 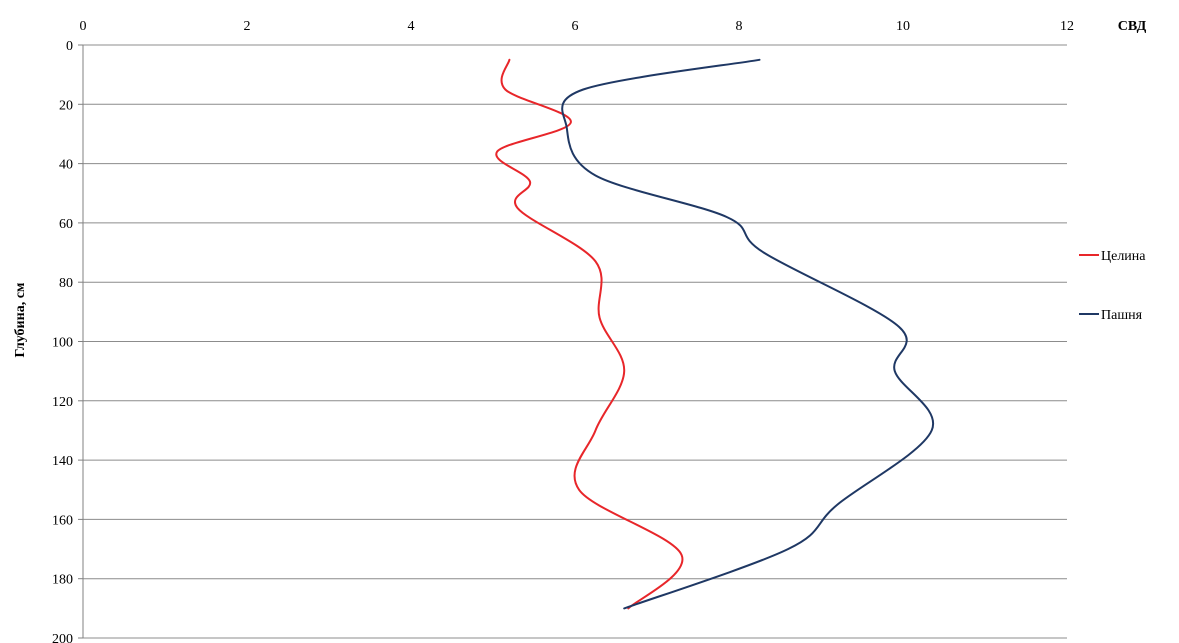 What do you see at coordinates (62, 580) in the screenshot?
I see `y-tick-label: 180` at bounding box center [62, 580].